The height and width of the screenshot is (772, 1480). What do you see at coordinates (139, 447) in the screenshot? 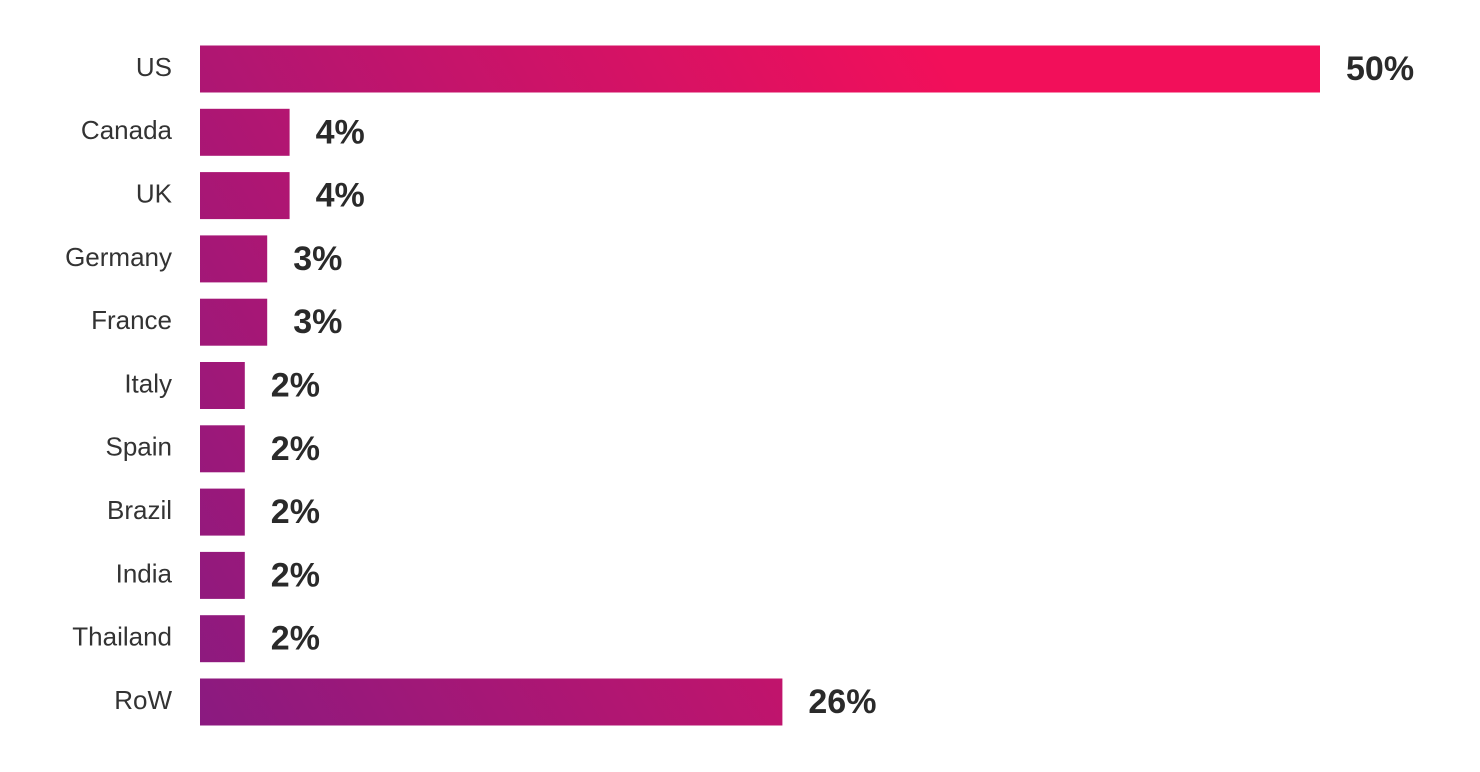
I see `category-label: Spain` at bounding box center [139, 447].